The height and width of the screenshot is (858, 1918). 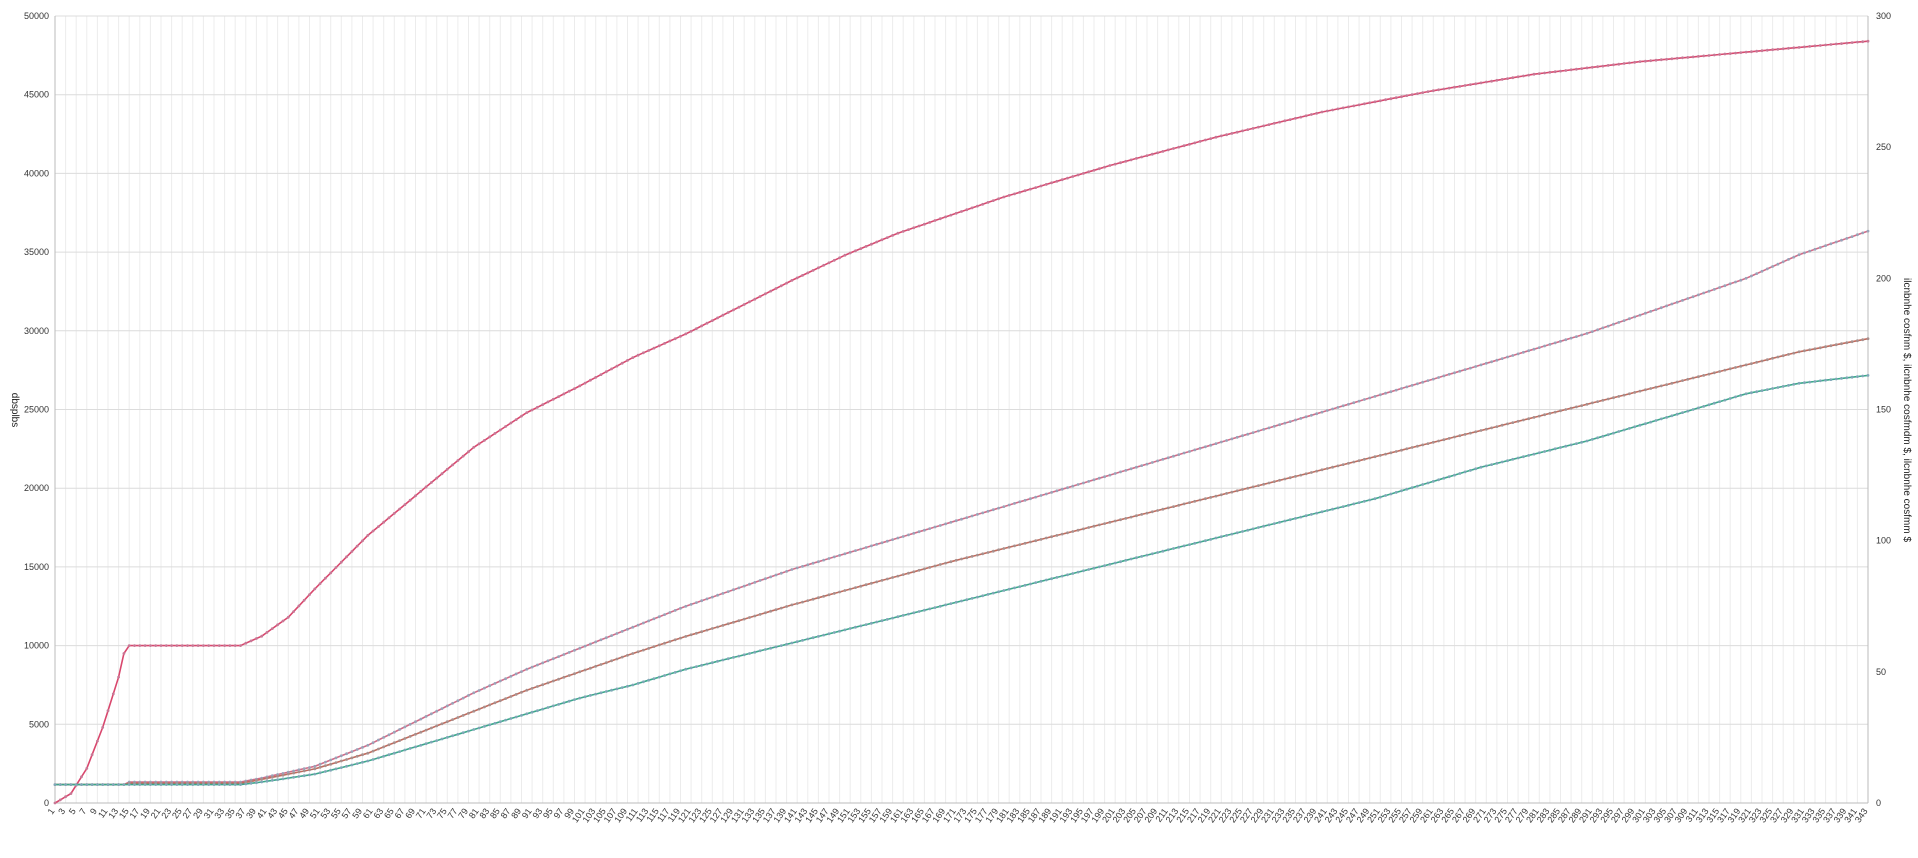 What do you see at coordinates (36, 567) in the screenshot?
I see `y-left-tick-label: 15000` at bounding box center [36, 567].